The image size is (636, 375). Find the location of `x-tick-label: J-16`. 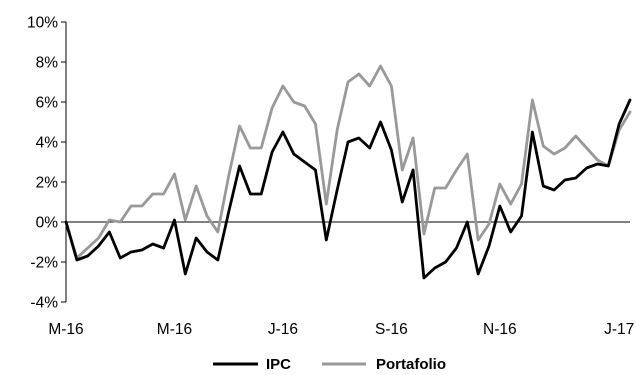

x-tick-label: J-16 is located at coordinates (283, 329).